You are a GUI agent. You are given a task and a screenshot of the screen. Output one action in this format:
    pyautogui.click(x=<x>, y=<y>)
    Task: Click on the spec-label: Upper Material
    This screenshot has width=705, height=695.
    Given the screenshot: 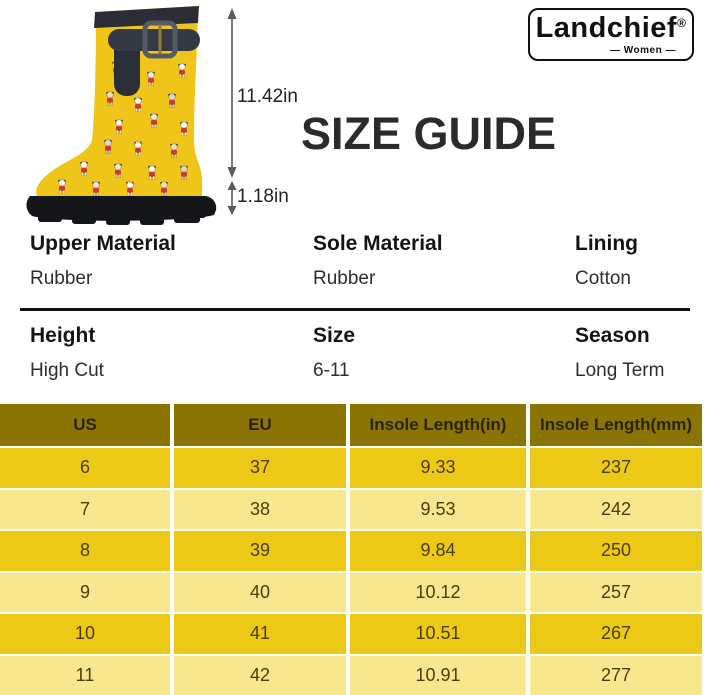 What is the action you would take?
    pyautogui.click(x=103, y=243)
    